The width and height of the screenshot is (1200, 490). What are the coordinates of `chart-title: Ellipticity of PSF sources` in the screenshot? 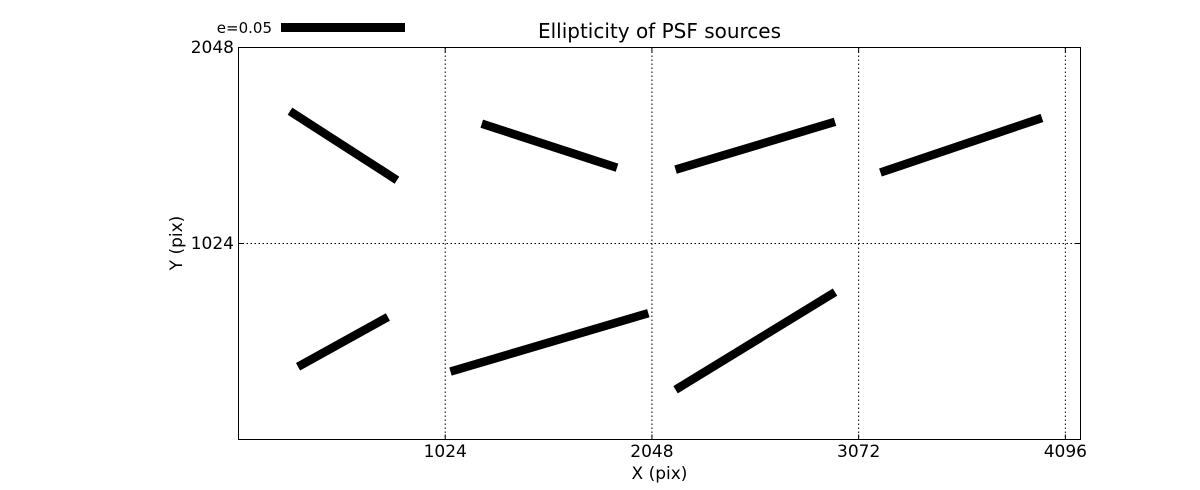 It's located at (659, 31).